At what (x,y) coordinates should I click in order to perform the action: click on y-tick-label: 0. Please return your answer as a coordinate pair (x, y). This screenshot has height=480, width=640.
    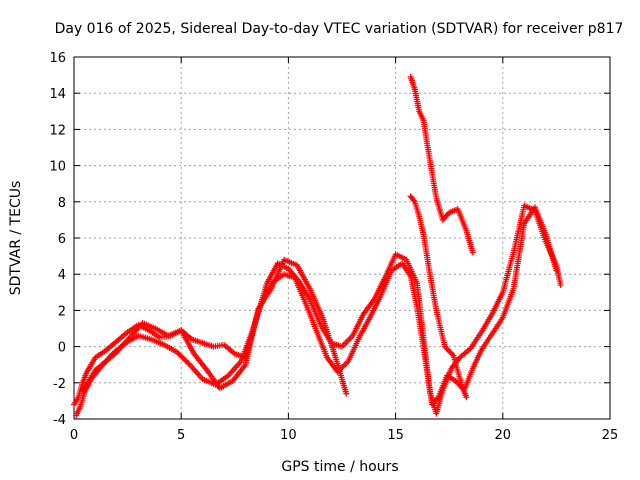
    Looking at the image, I should click on (62, 348).